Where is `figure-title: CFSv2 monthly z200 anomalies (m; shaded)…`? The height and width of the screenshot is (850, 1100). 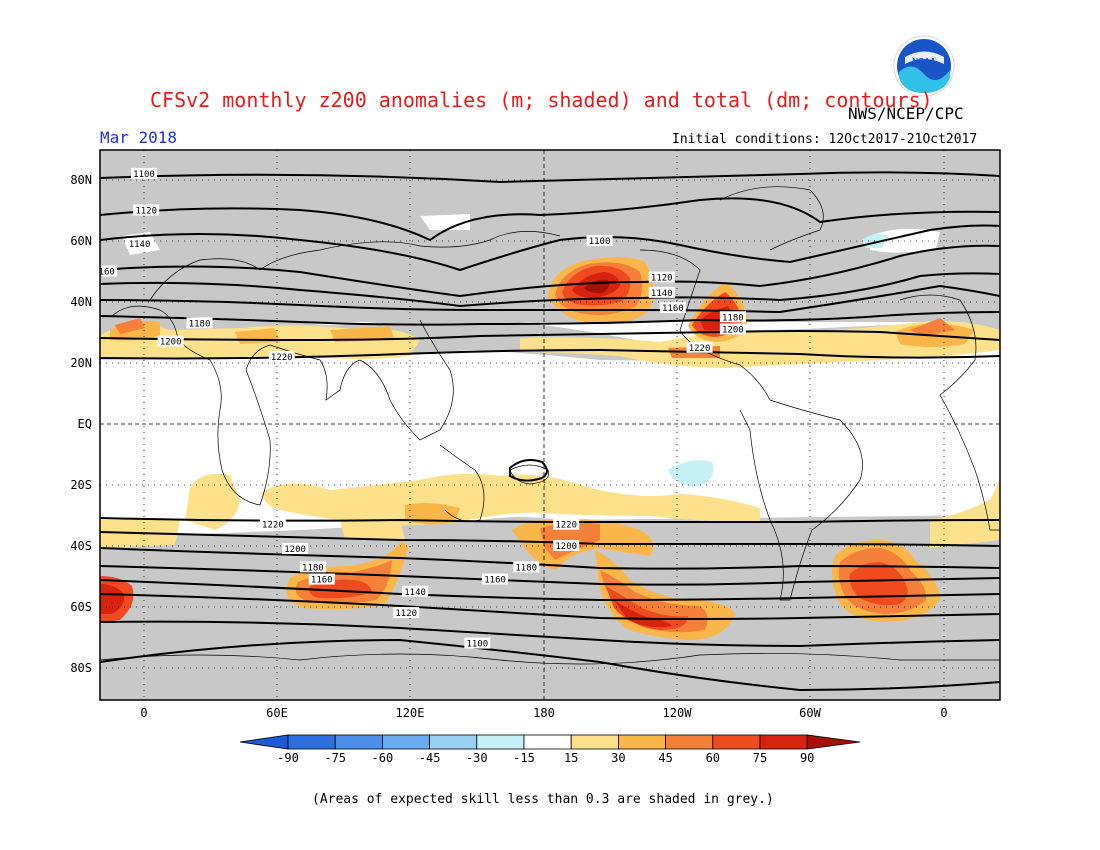
figure-title: CFSv2 monthly z200 anomalies (m; shaded)… is located at coordinates (541, 100).